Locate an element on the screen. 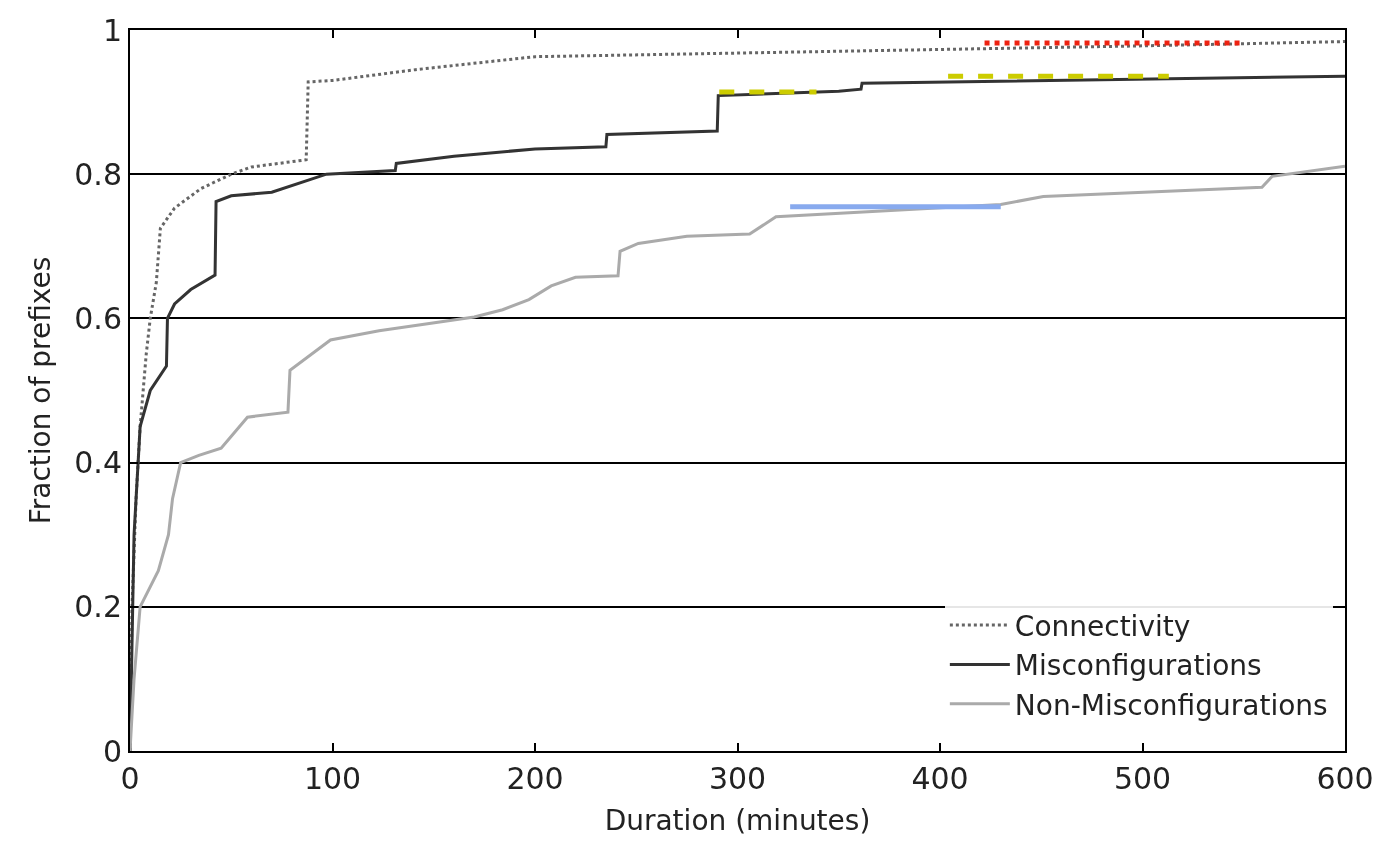 The width and height of the screenshot is (1395, 861). y-tick-label: 0.6 is located at coordinates (98, 318).